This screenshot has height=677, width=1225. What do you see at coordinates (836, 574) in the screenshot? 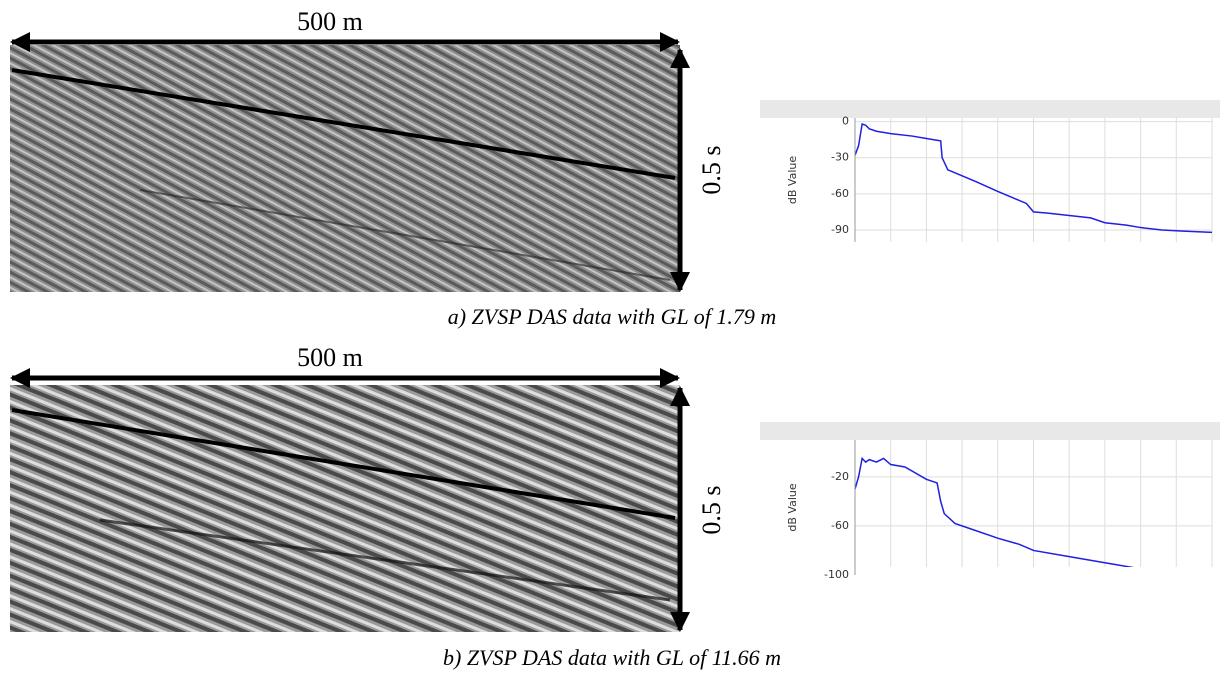
I see `y-tick-label: -100` at bounding box center [836, 574].